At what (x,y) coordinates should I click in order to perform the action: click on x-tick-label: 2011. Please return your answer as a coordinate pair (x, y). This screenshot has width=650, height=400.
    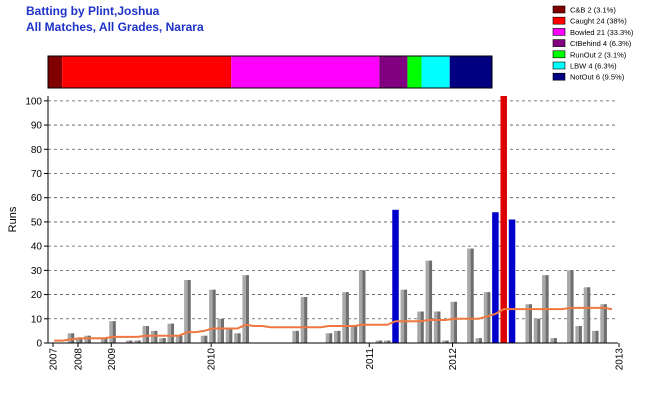
    Looking at the image, I should click on (370, 359).